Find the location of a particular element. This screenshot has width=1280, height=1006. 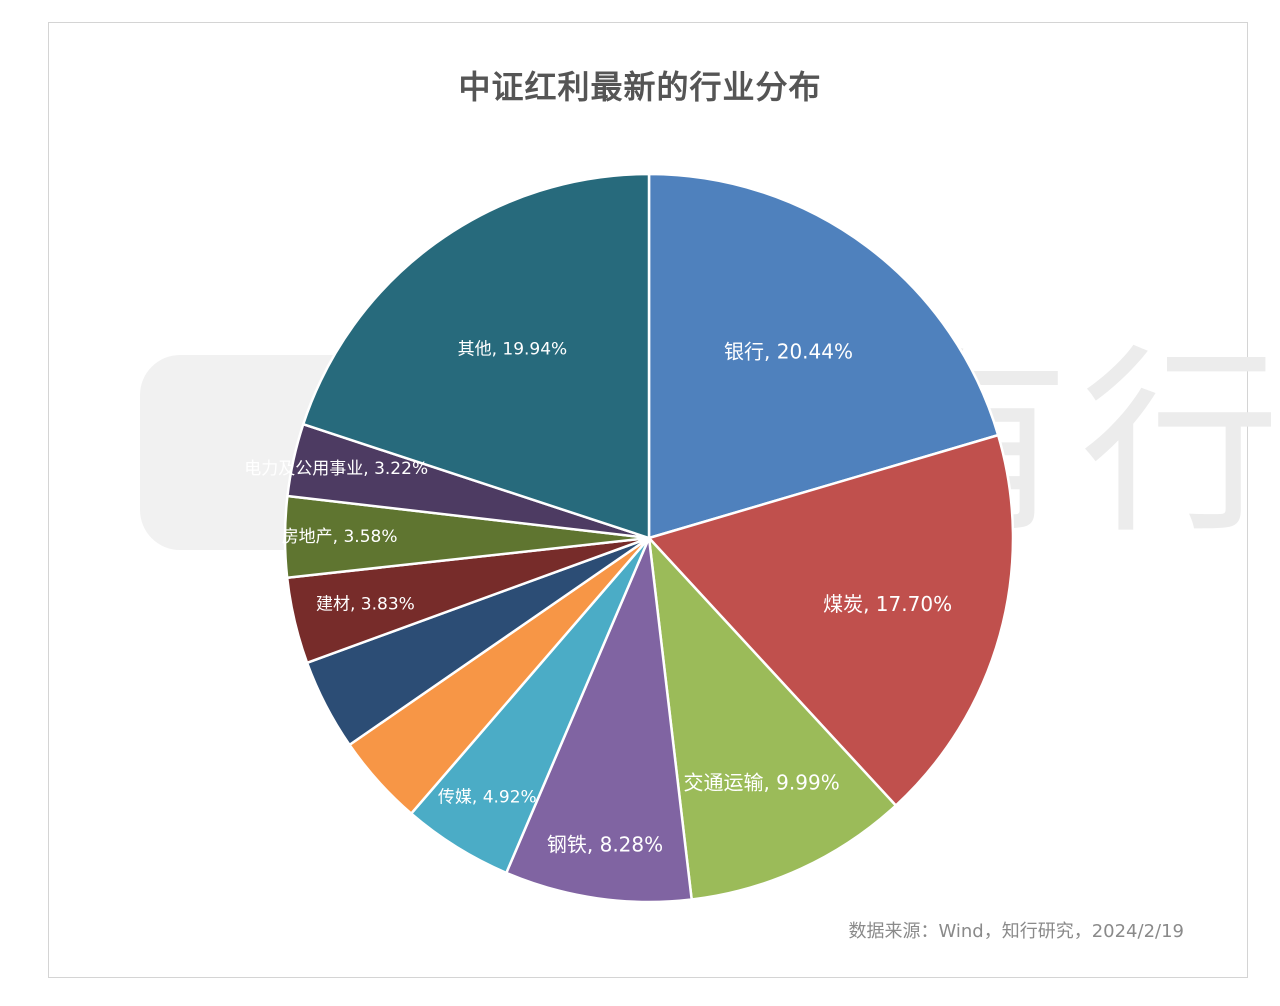

slice-label-9: 电力及公用事业, 3.22% is located at coordinates (336, 469).